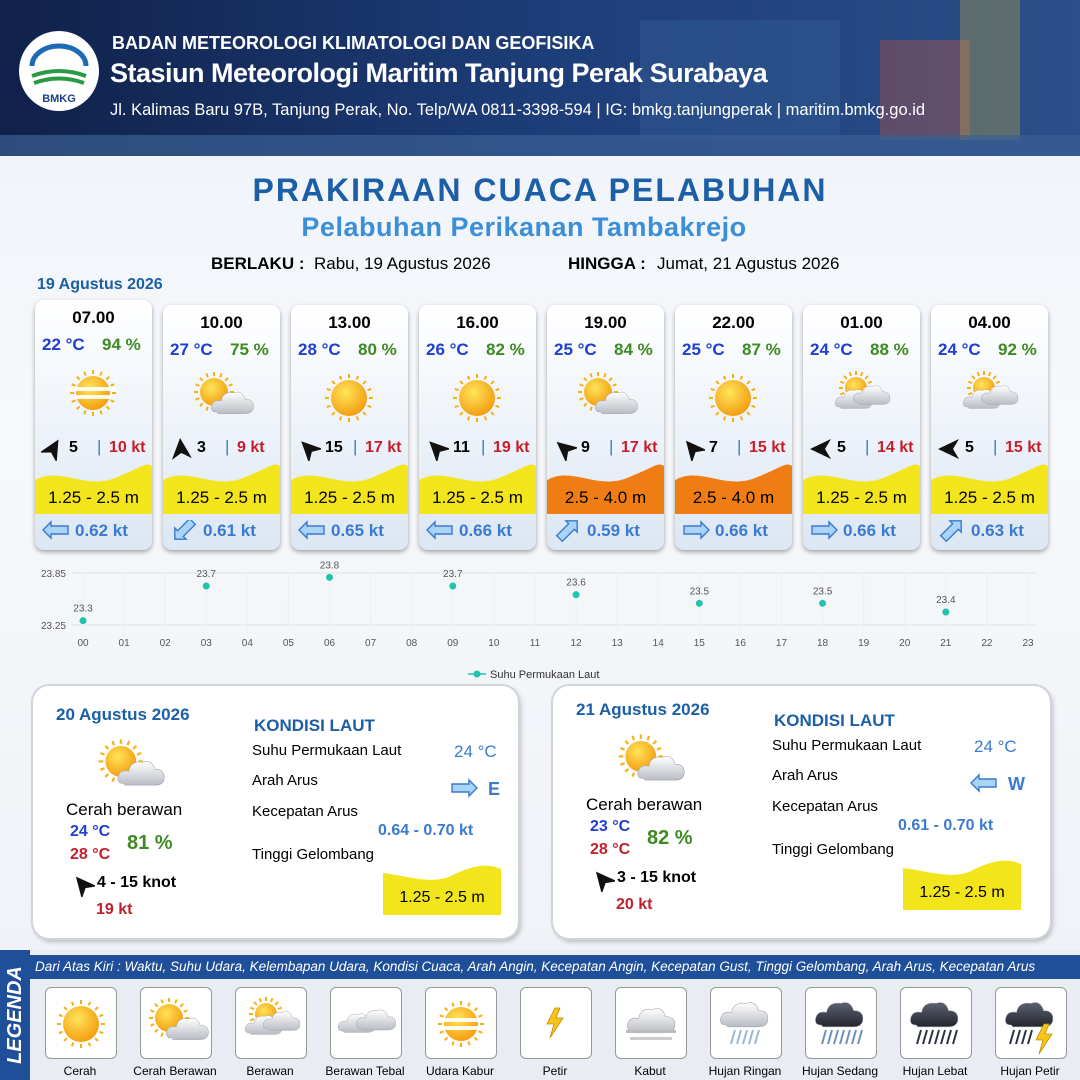  What do you see at coordinates (634, 904) in the screenshot?
I see `day-gust: 20 kt` at bounding box center [634, 904].